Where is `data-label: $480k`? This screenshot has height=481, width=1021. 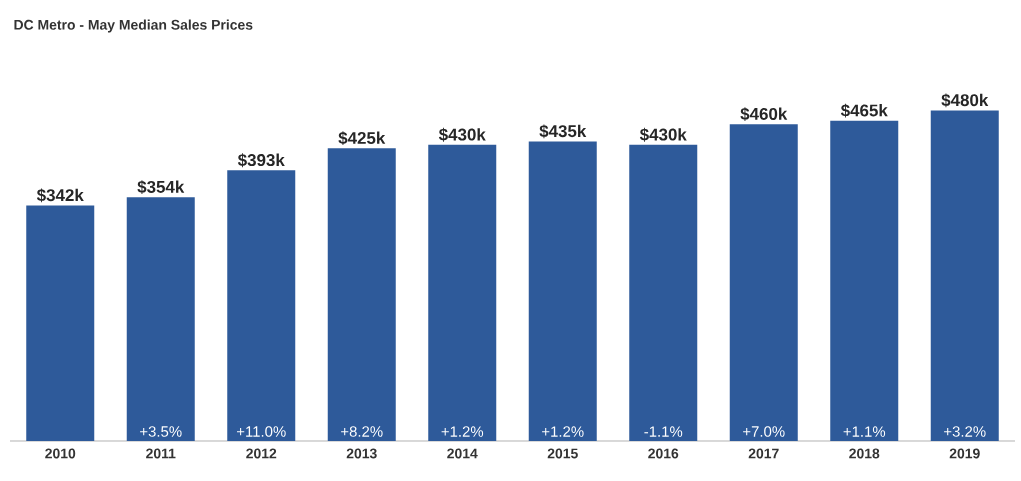 data-label: $480k is located at coordinates (965, 100).